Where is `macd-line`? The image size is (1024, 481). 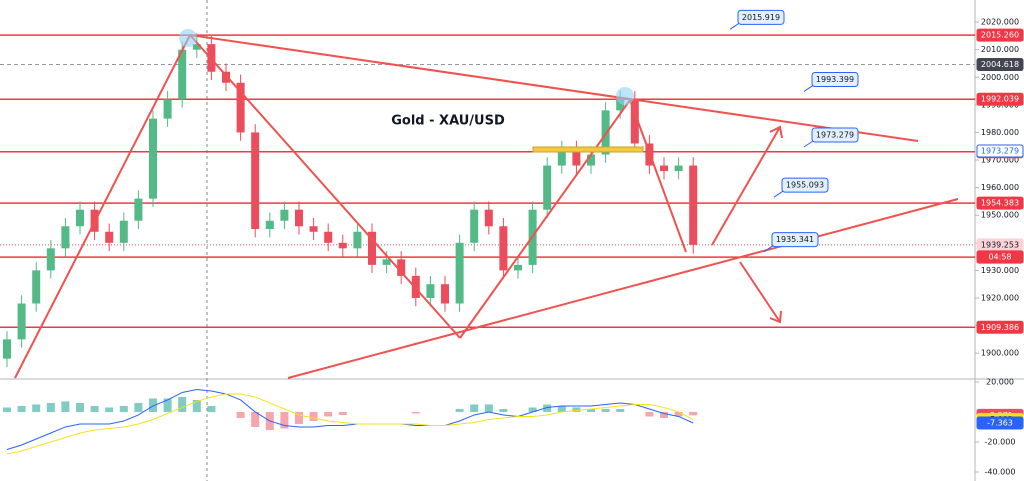
macd-line is located at coordinates (350, 419).